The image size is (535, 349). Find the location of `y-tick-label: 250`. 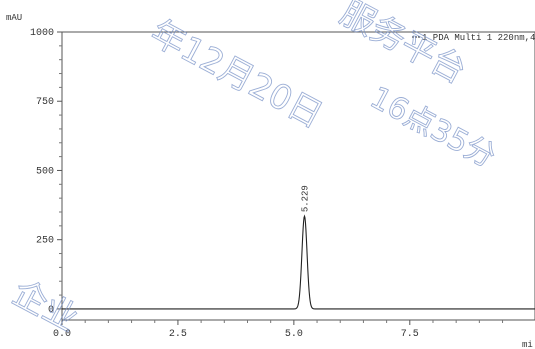

y-tick-label: 250 is located at coordinates (45, 241).